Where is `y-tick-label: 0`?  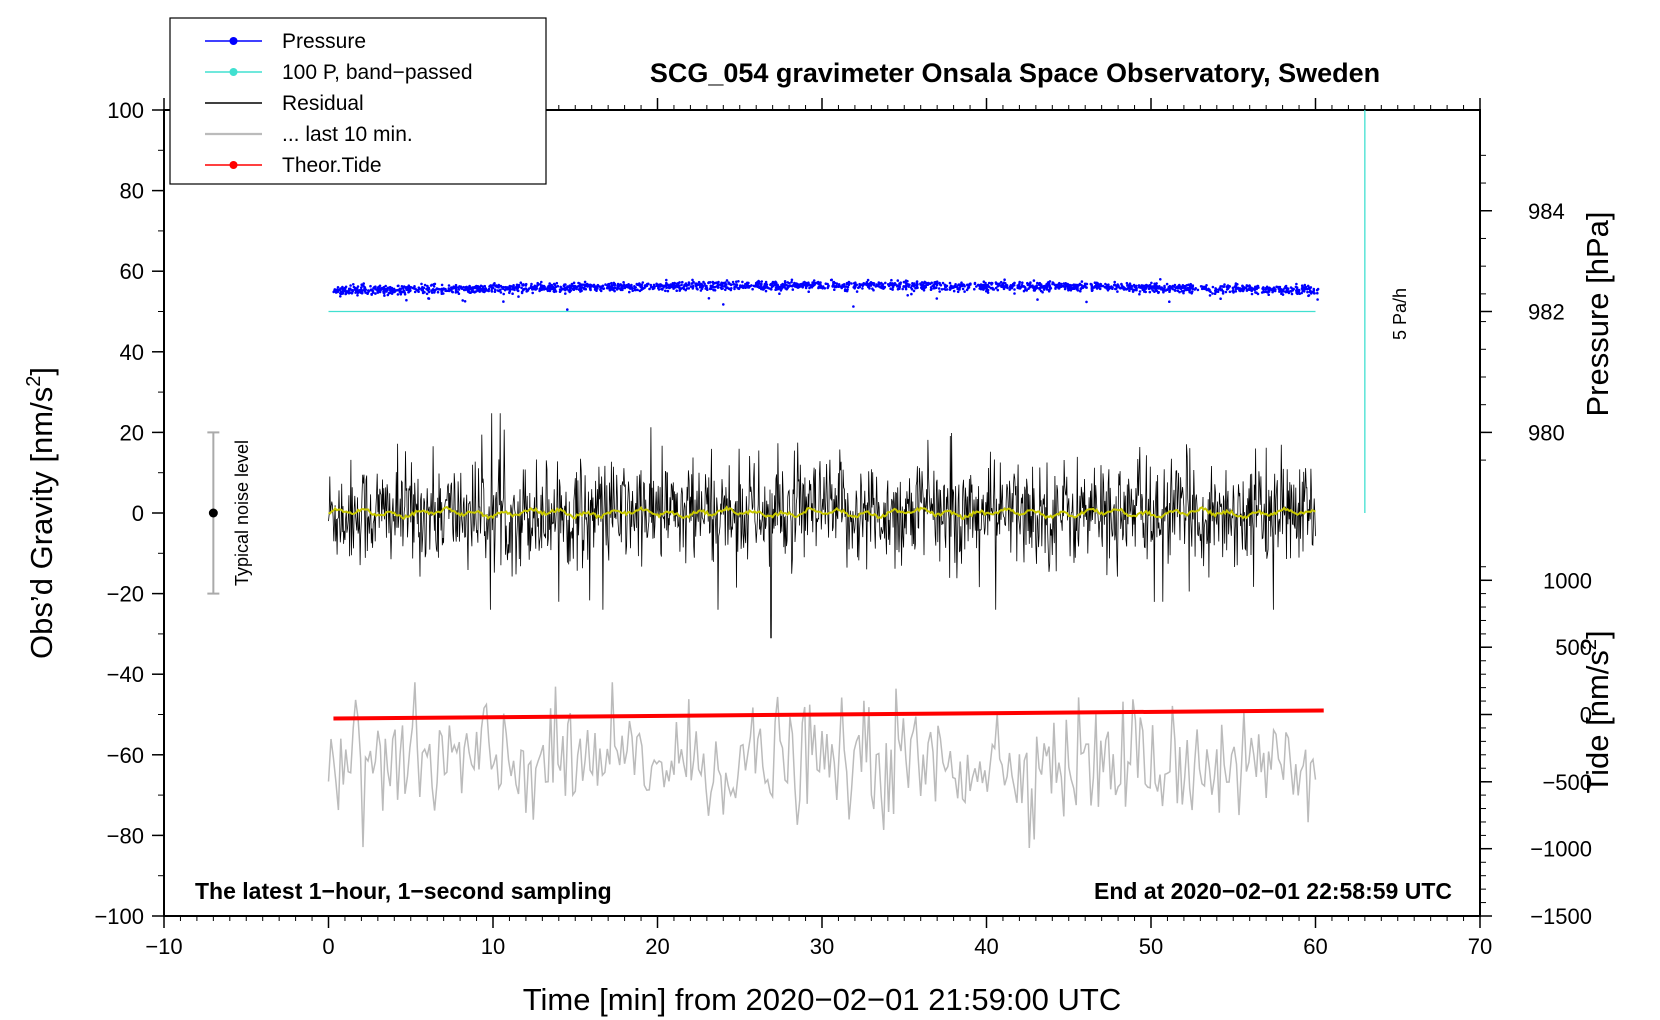
y-tick-label: 0 is located at coordinates (138, 513).